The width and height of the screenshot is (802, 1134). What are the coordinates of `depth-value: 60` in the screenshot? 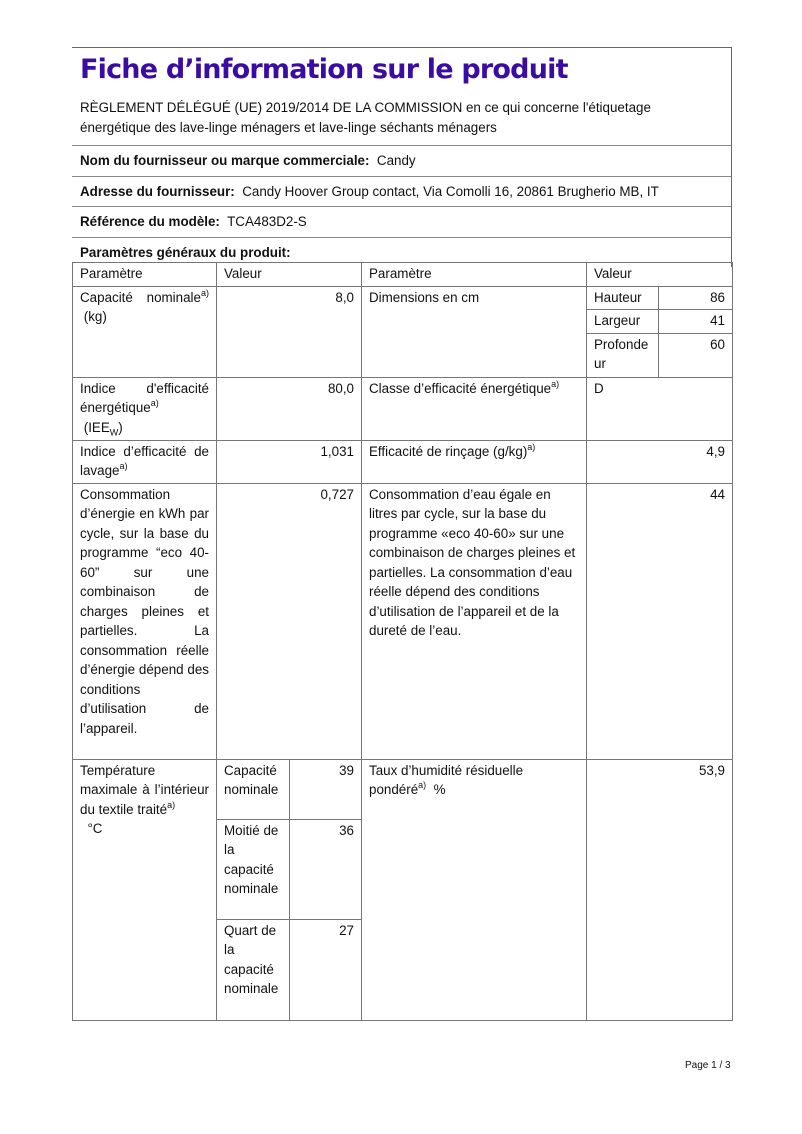 It's located at (695, 355).